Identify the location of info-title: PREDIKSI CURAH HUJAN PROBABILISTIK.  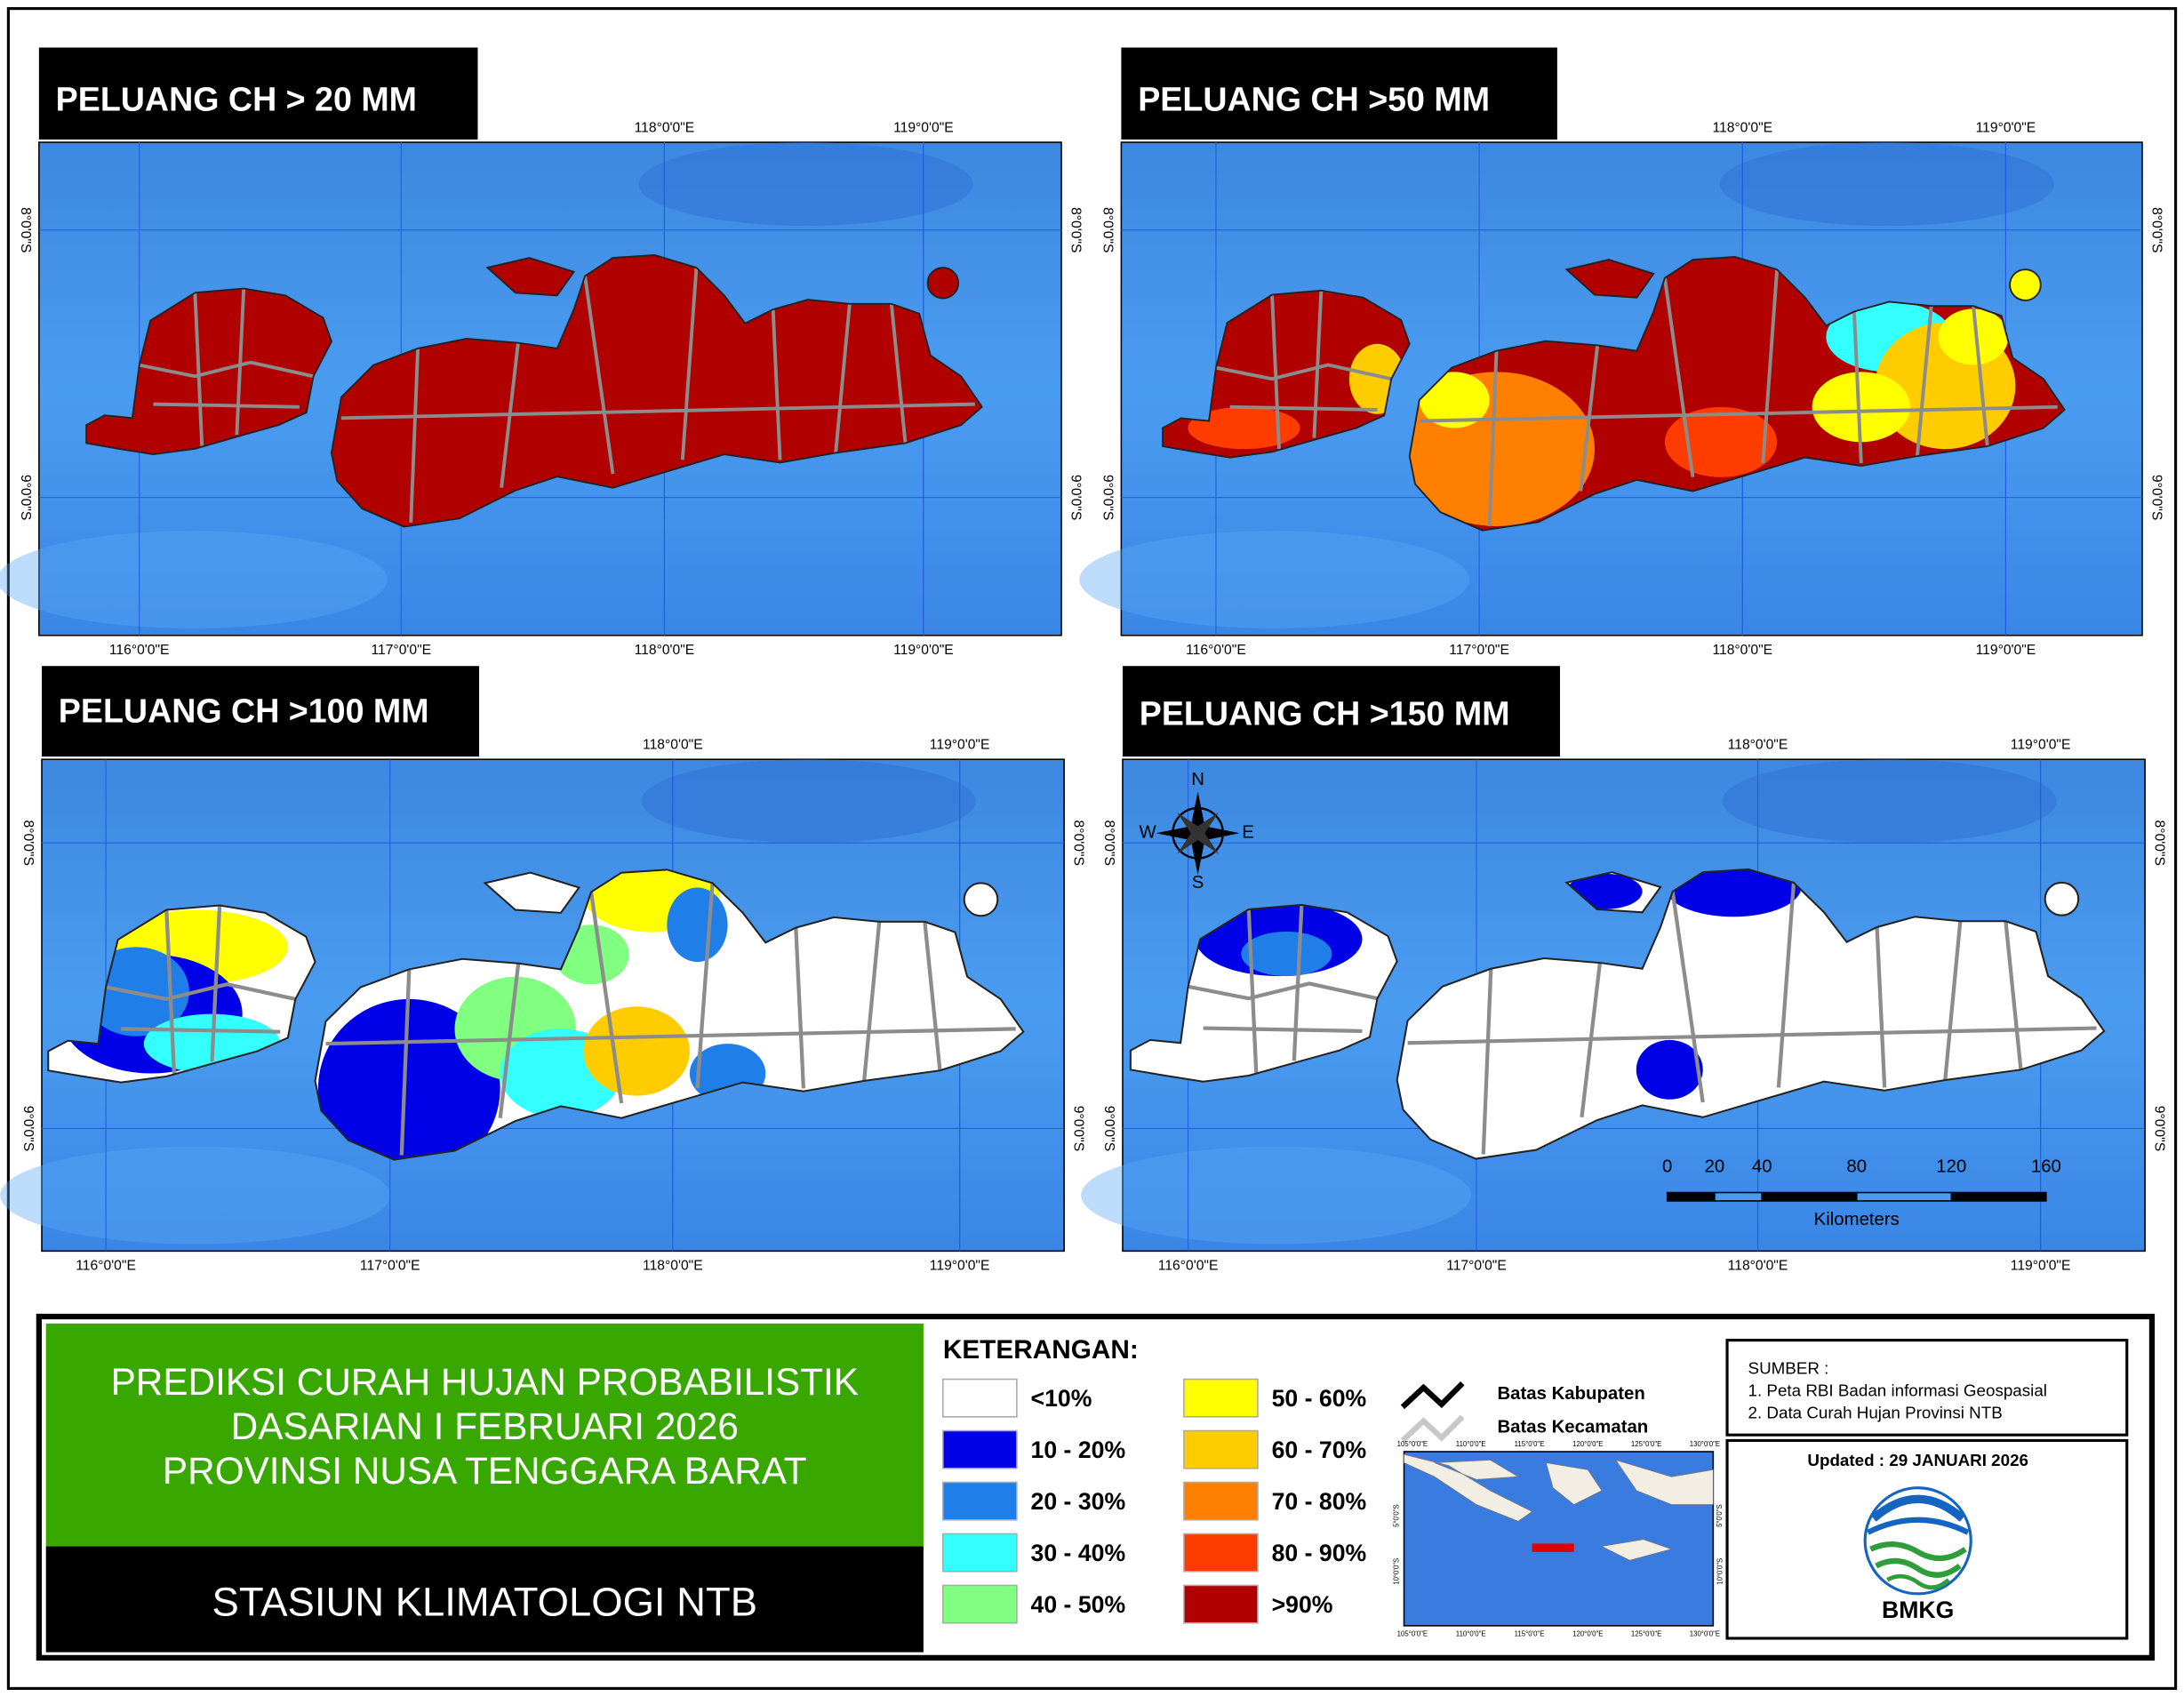
(485, 1382).